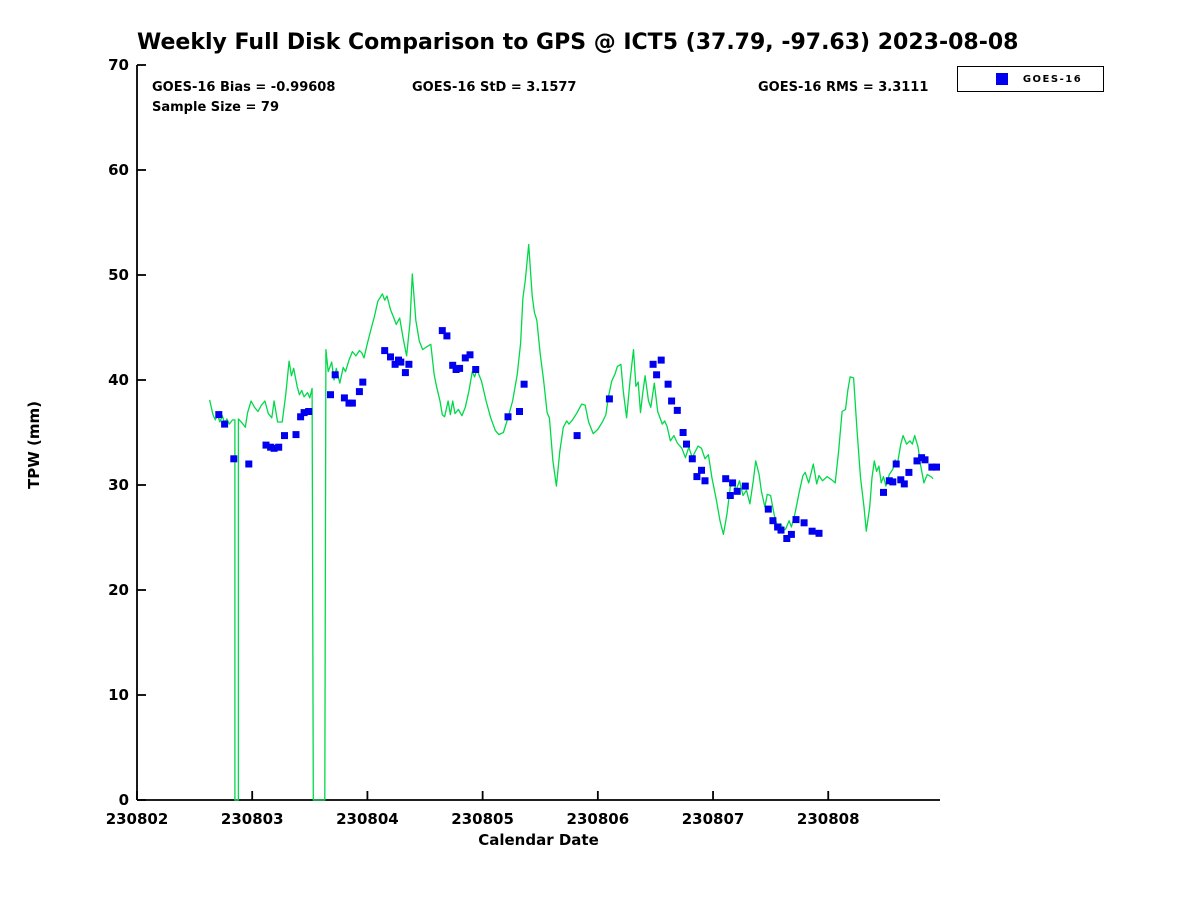 The width and height of the screenshot is (1200, 904). What do you see at coordinates (843, 87) in the screenshot?
I see `stat-rms: GOES-16 RMS = 3.3111` at bounding box center [843, 87].